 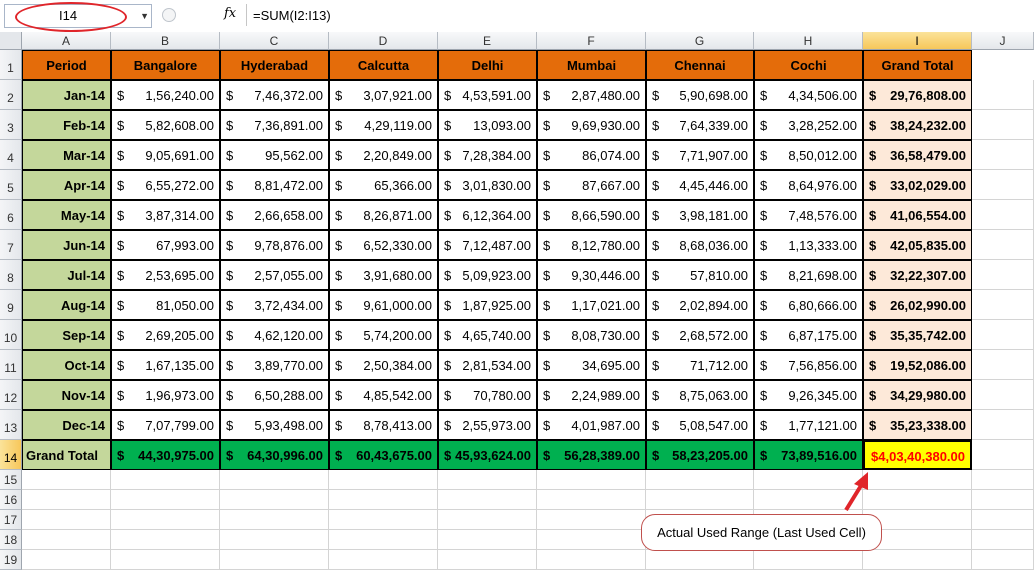 I want to click on row-header-1: 1, so click(x=11, y=65).